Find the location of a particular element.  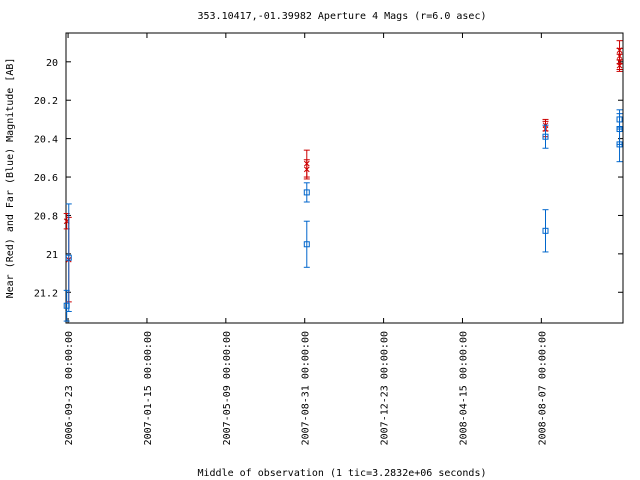

y-tick-label: 20.2 is located at coordinates (46, 101).